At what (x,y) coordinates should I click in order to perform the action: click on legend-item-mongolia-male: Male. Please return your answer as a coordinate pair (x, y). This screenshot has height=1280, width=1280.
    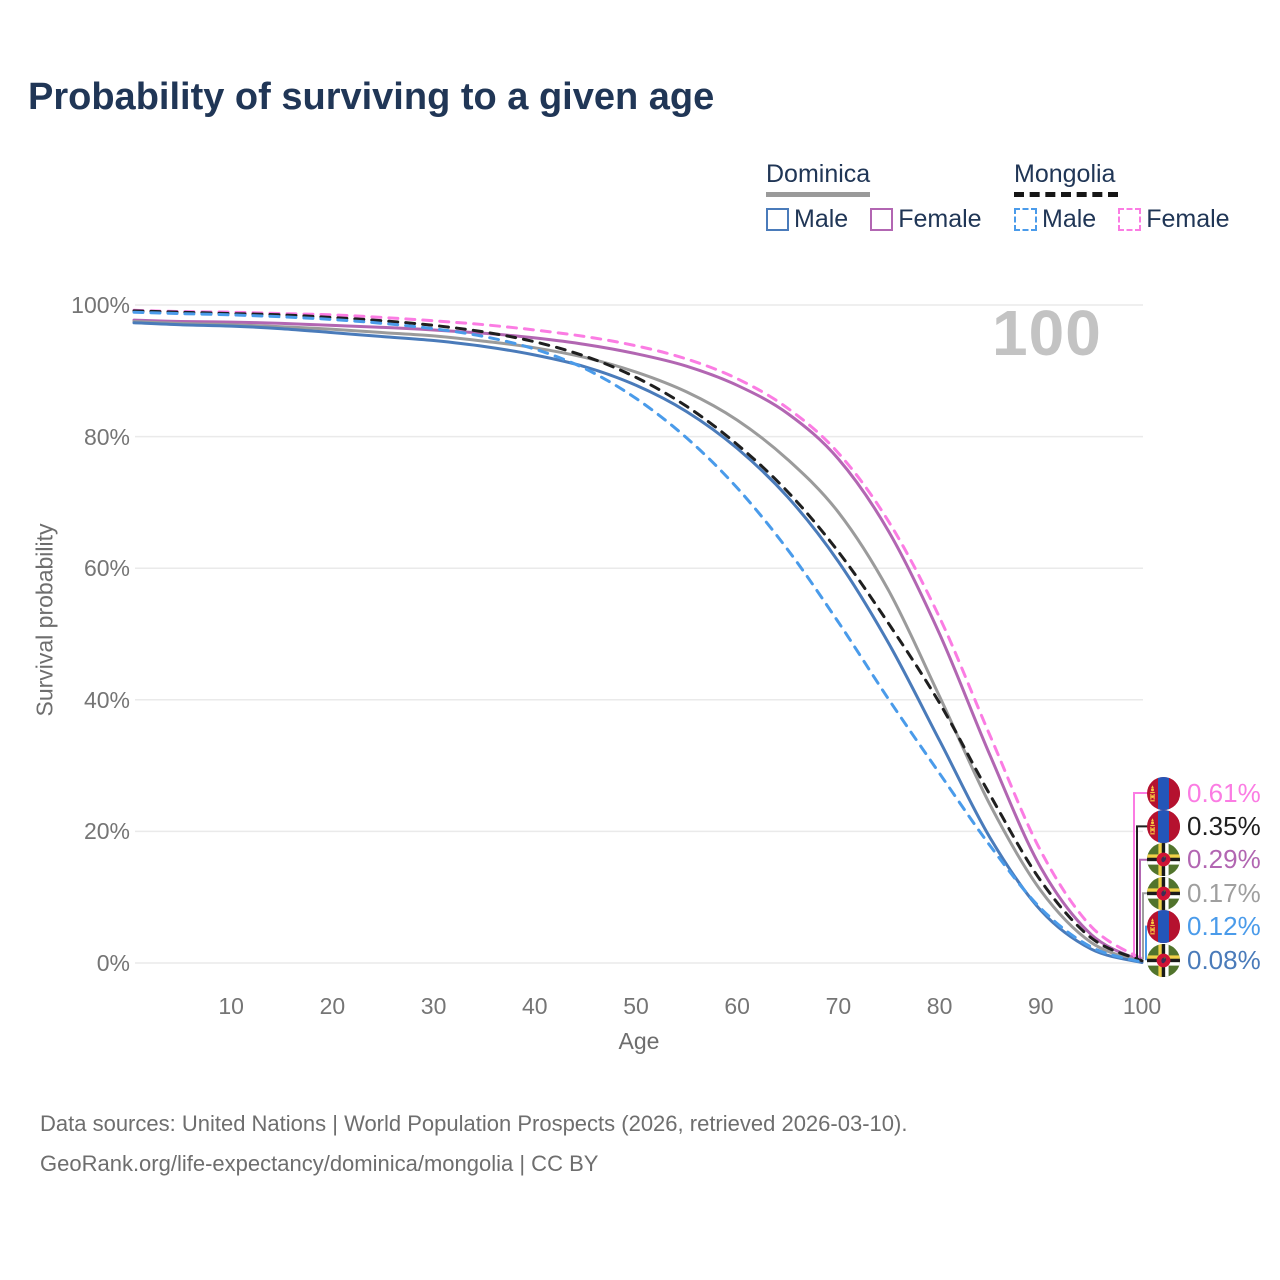
    Looking at the image, I should click on (1055, 219).